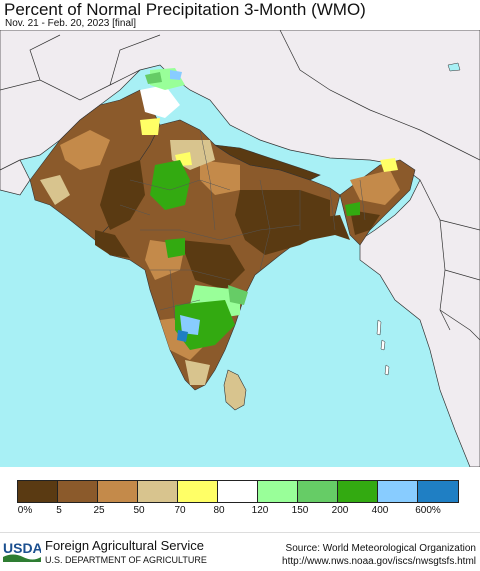 This screenshot has height=571, width=480. Describe the element at coordinates (267, 162) in the screenshot. I see `region-nepal` at that location.